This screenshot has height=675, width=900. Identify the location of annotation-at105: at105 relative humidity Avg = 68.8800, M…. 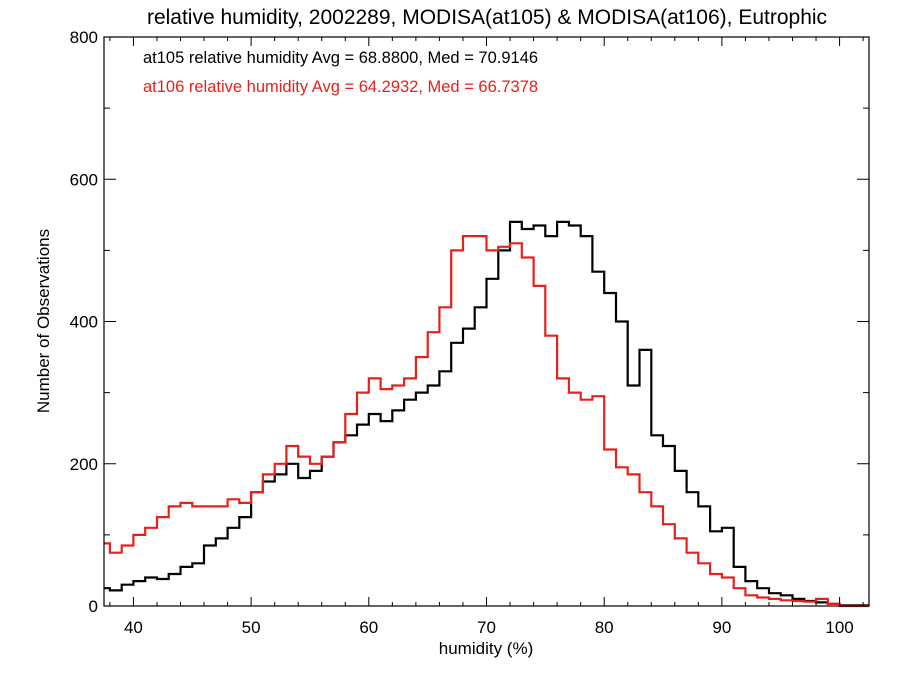
(340, 58).